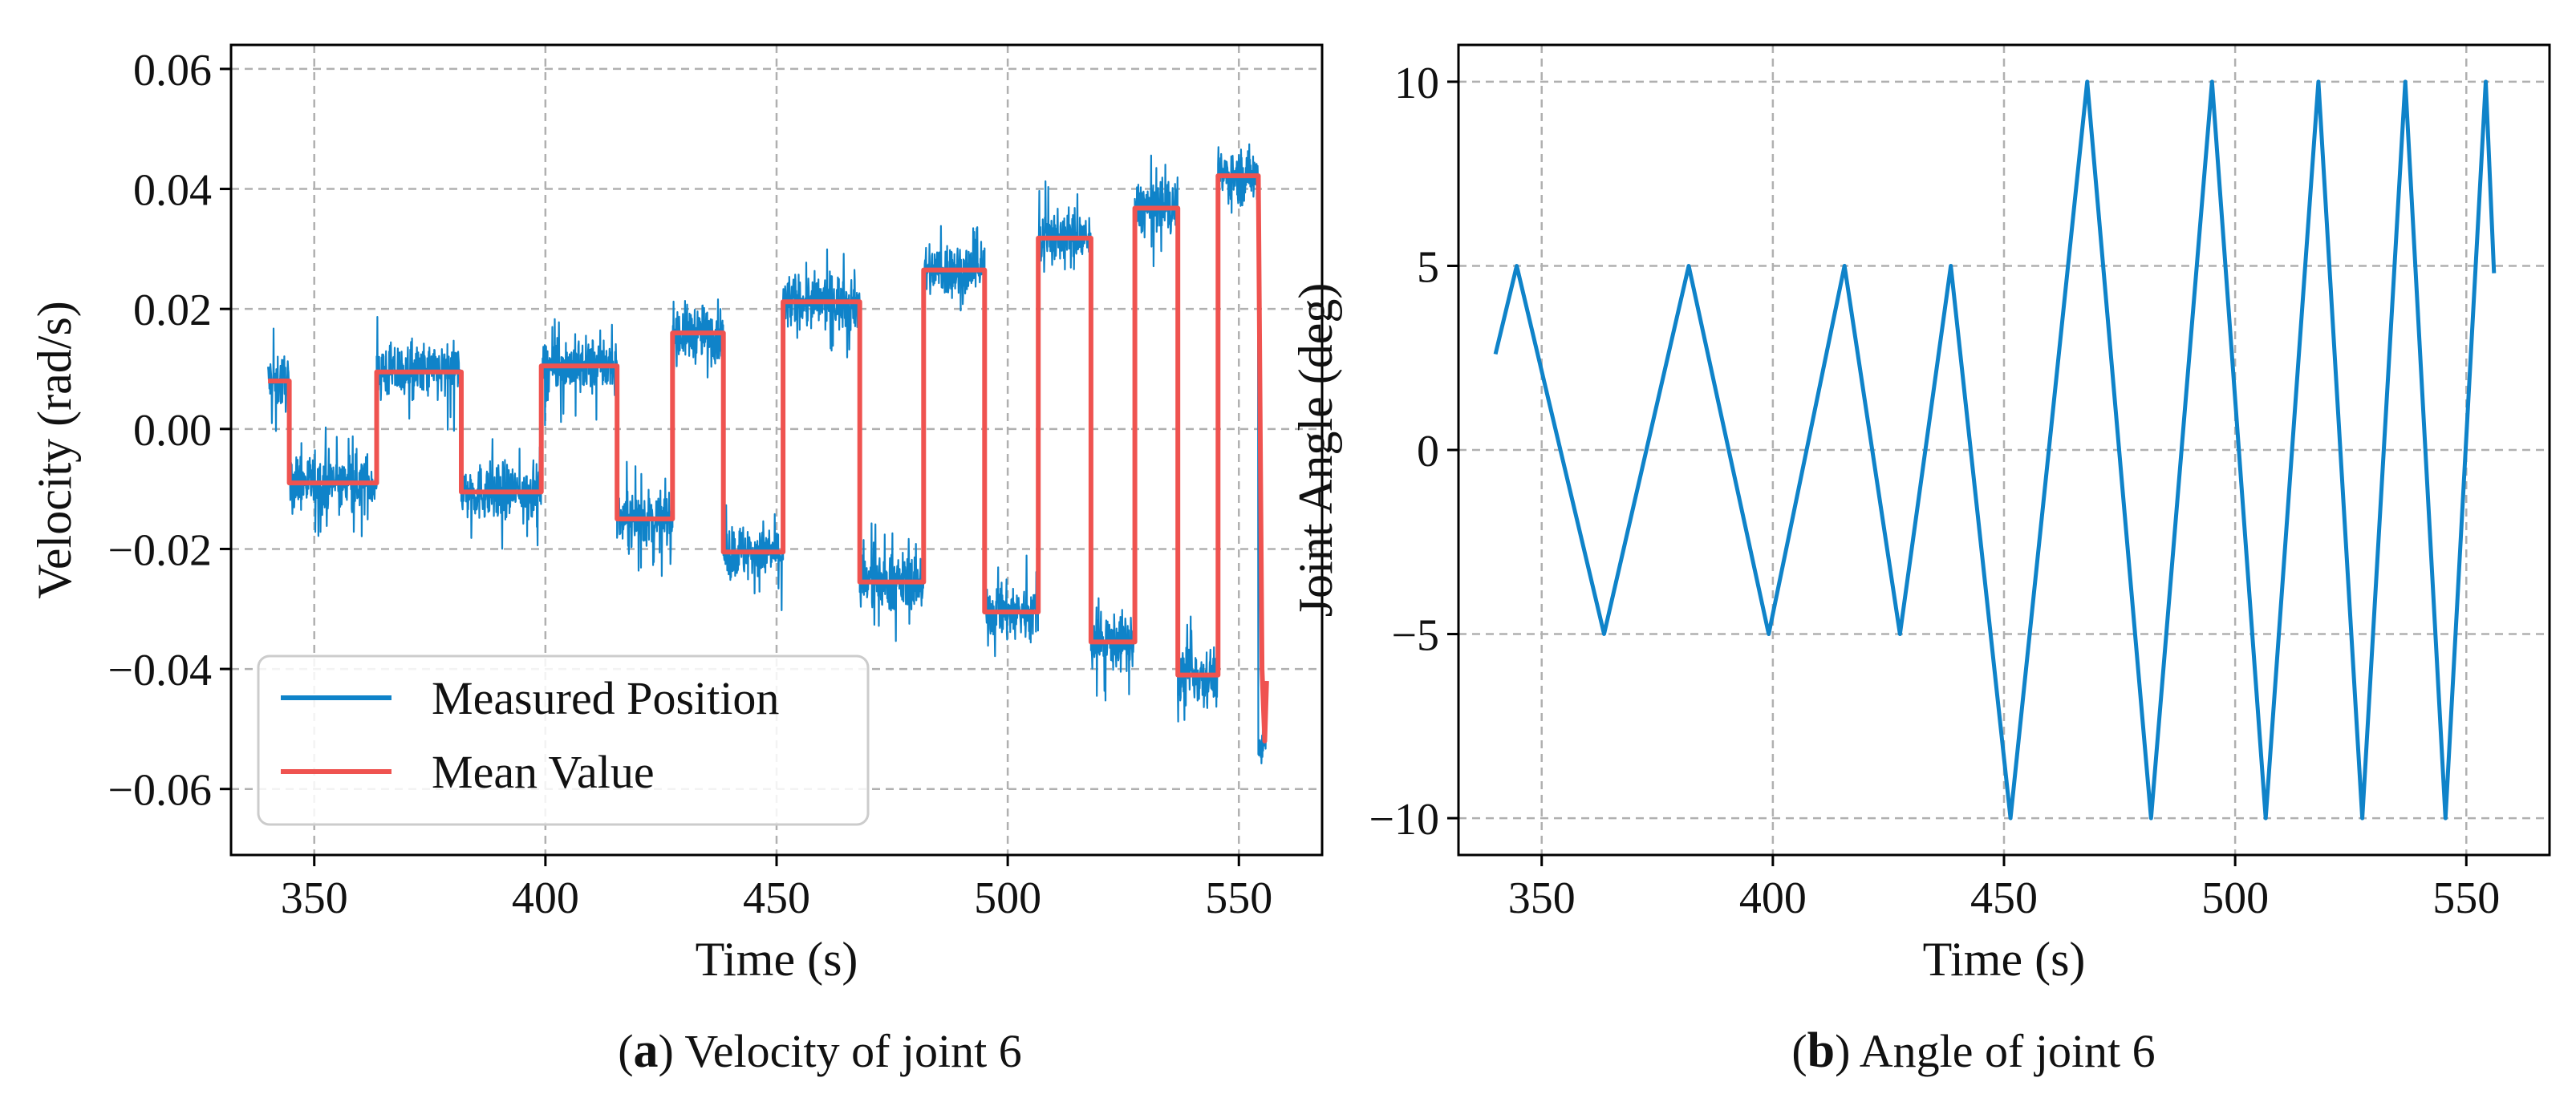 The width and height of the screenshot is (2576, 1094). I want to click on panel-a-ytick-label: −0.02, so click(160, 550).